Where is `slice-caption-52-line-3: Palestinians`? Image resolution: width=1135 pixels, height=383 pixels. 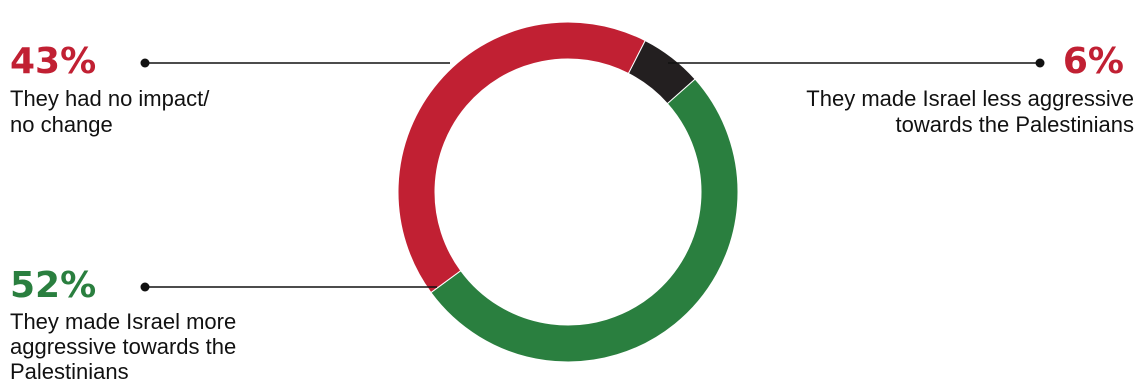 slice-caption-52-line-3: Palestinians is located at coordinates (69, 371).